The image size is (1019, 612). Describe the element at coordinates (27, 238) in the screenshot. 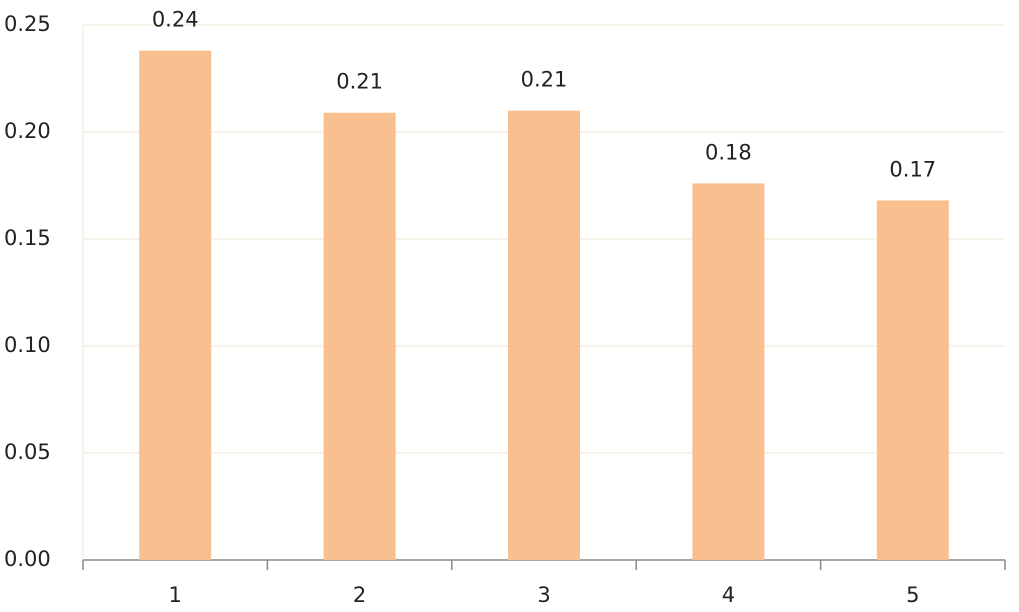

I see `y-tick-label: 0.15` at that location.